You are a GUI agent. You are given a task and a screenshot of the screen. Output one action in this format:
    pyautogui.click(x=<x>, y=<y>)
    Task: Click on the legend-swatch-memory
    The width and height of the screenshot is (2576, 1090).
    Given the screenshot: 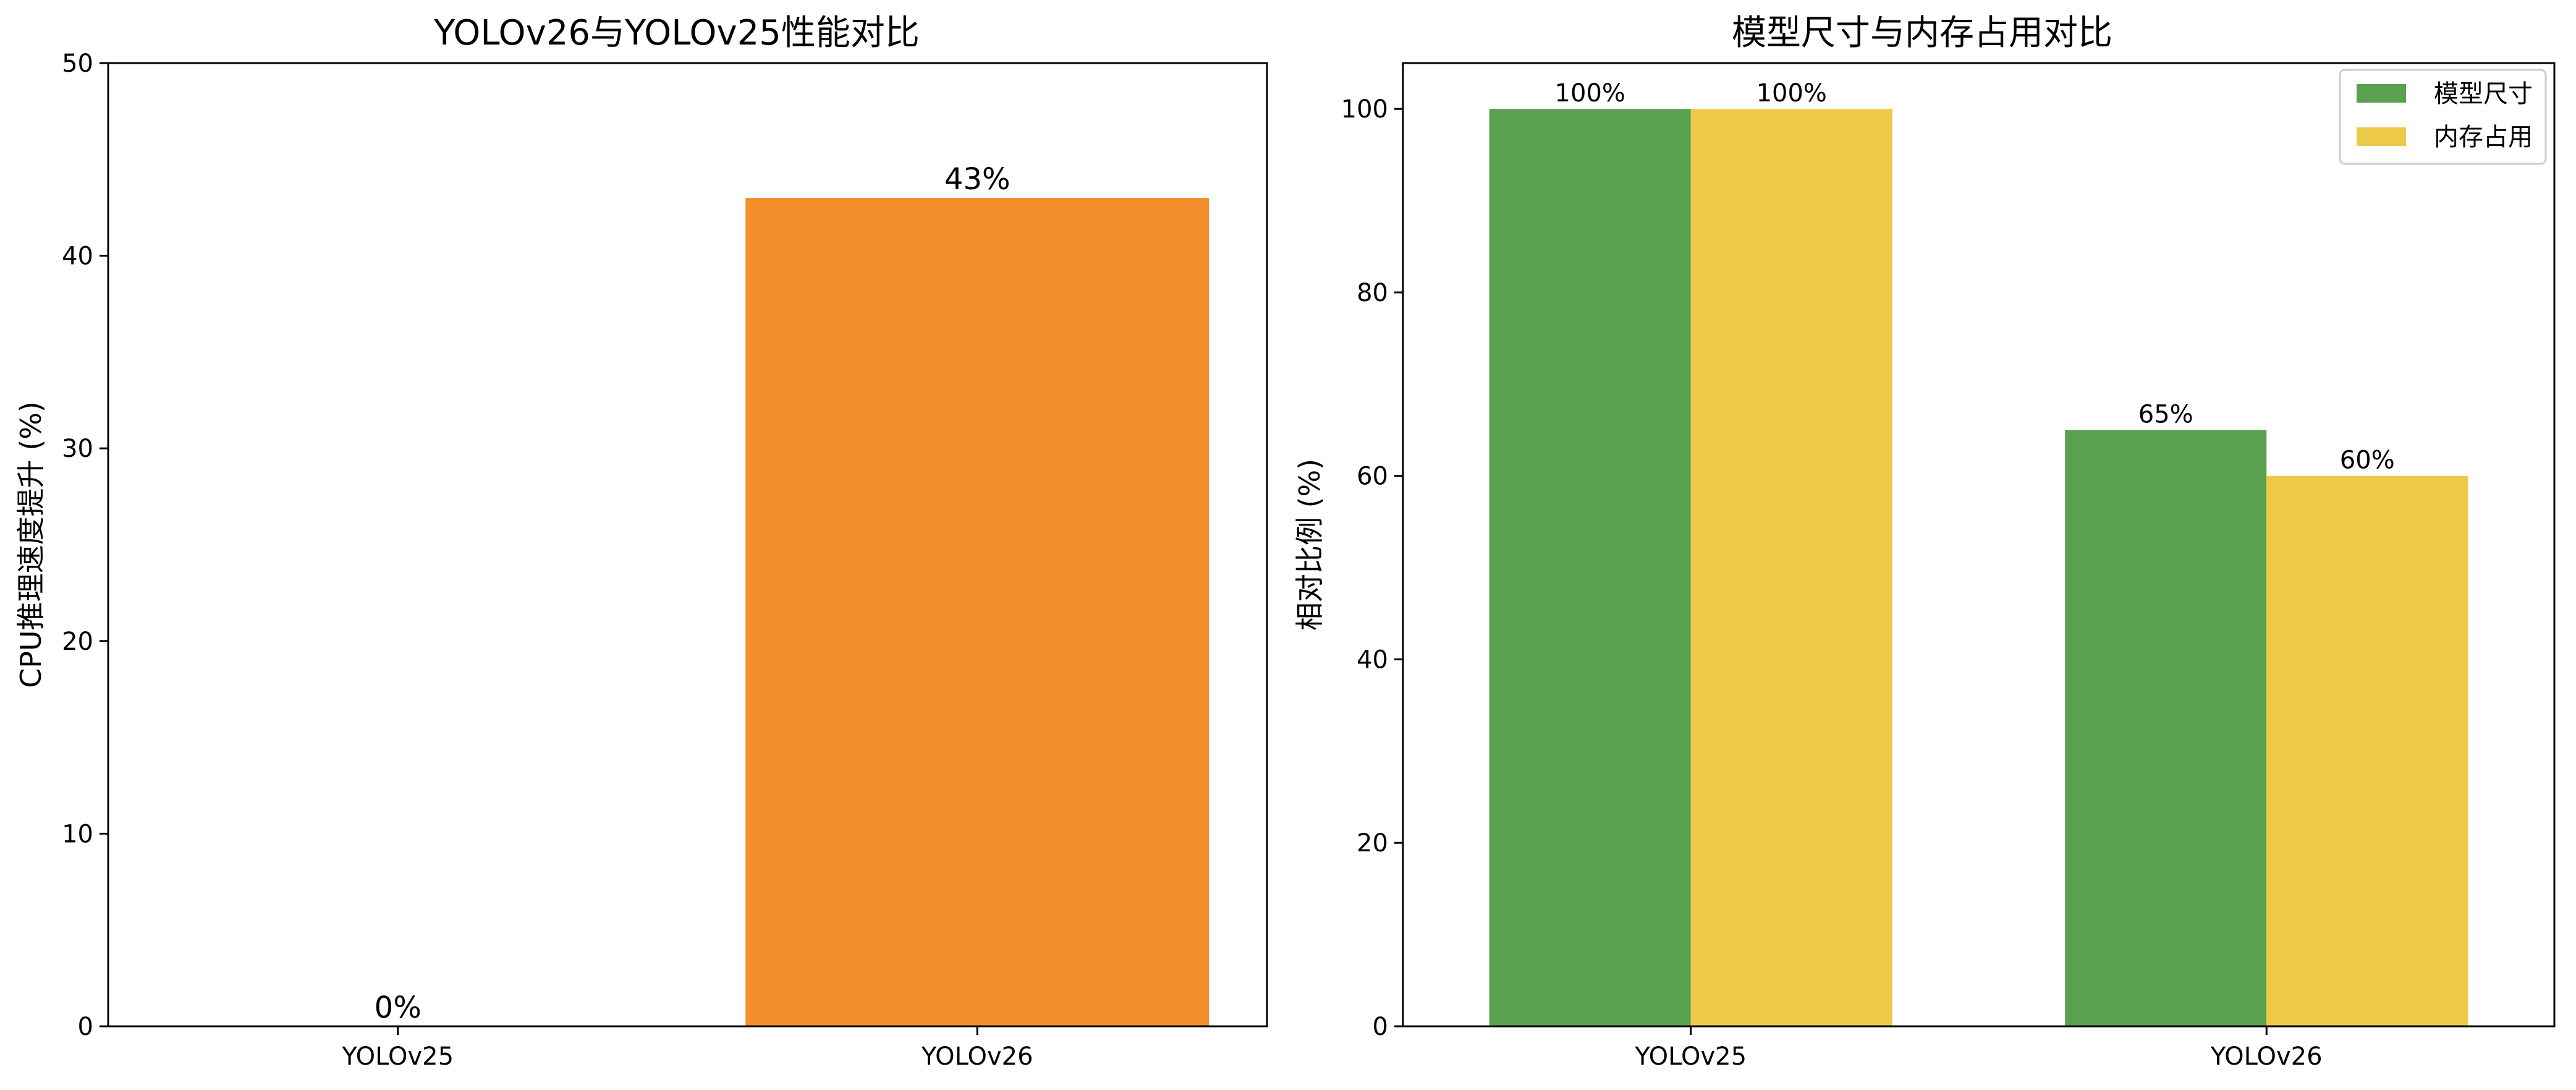 What is the action you would take?
    pyautogui.click(x=2381, y=136)
    